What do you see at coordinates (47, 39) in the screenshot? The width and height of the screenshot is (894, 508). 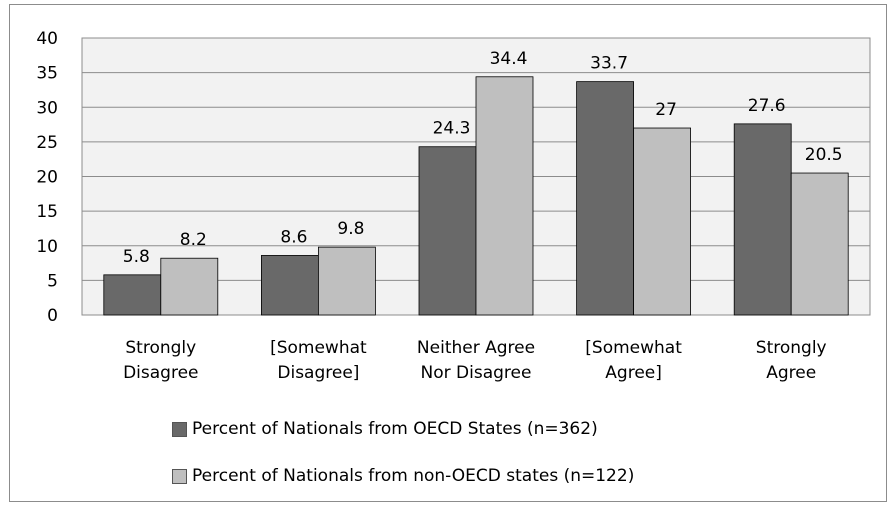 I see `y-tick-label: 40` at bounding box center [47, 39].